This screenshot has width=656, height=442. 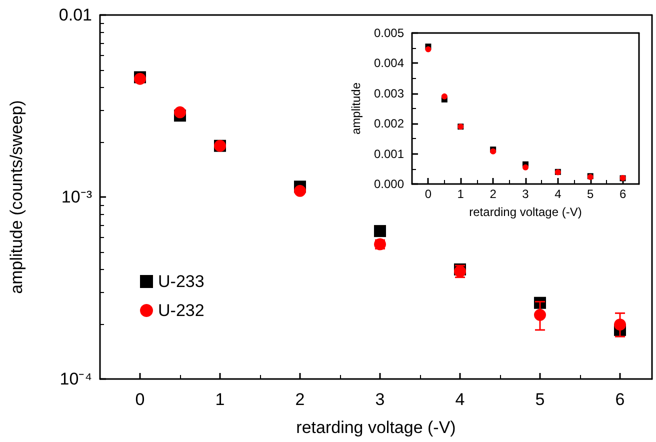 I want to click on y-axis-title: amplitude (counts/sweep), so click(x=16, y=197).